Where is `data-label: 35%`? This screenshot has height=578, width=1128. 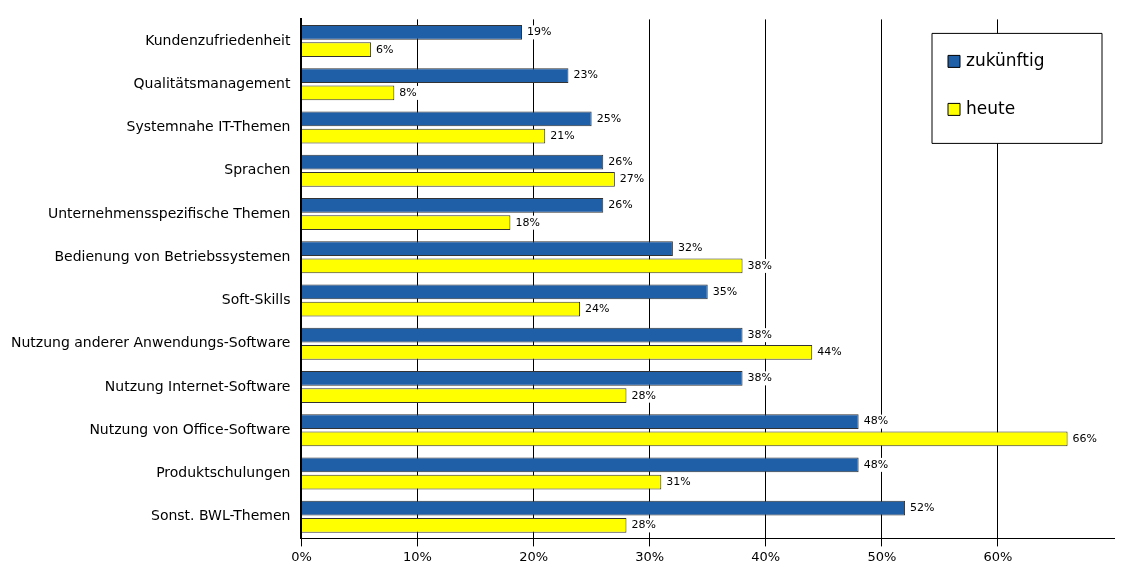
data-label: 35% is located at coordinates (725, 291).